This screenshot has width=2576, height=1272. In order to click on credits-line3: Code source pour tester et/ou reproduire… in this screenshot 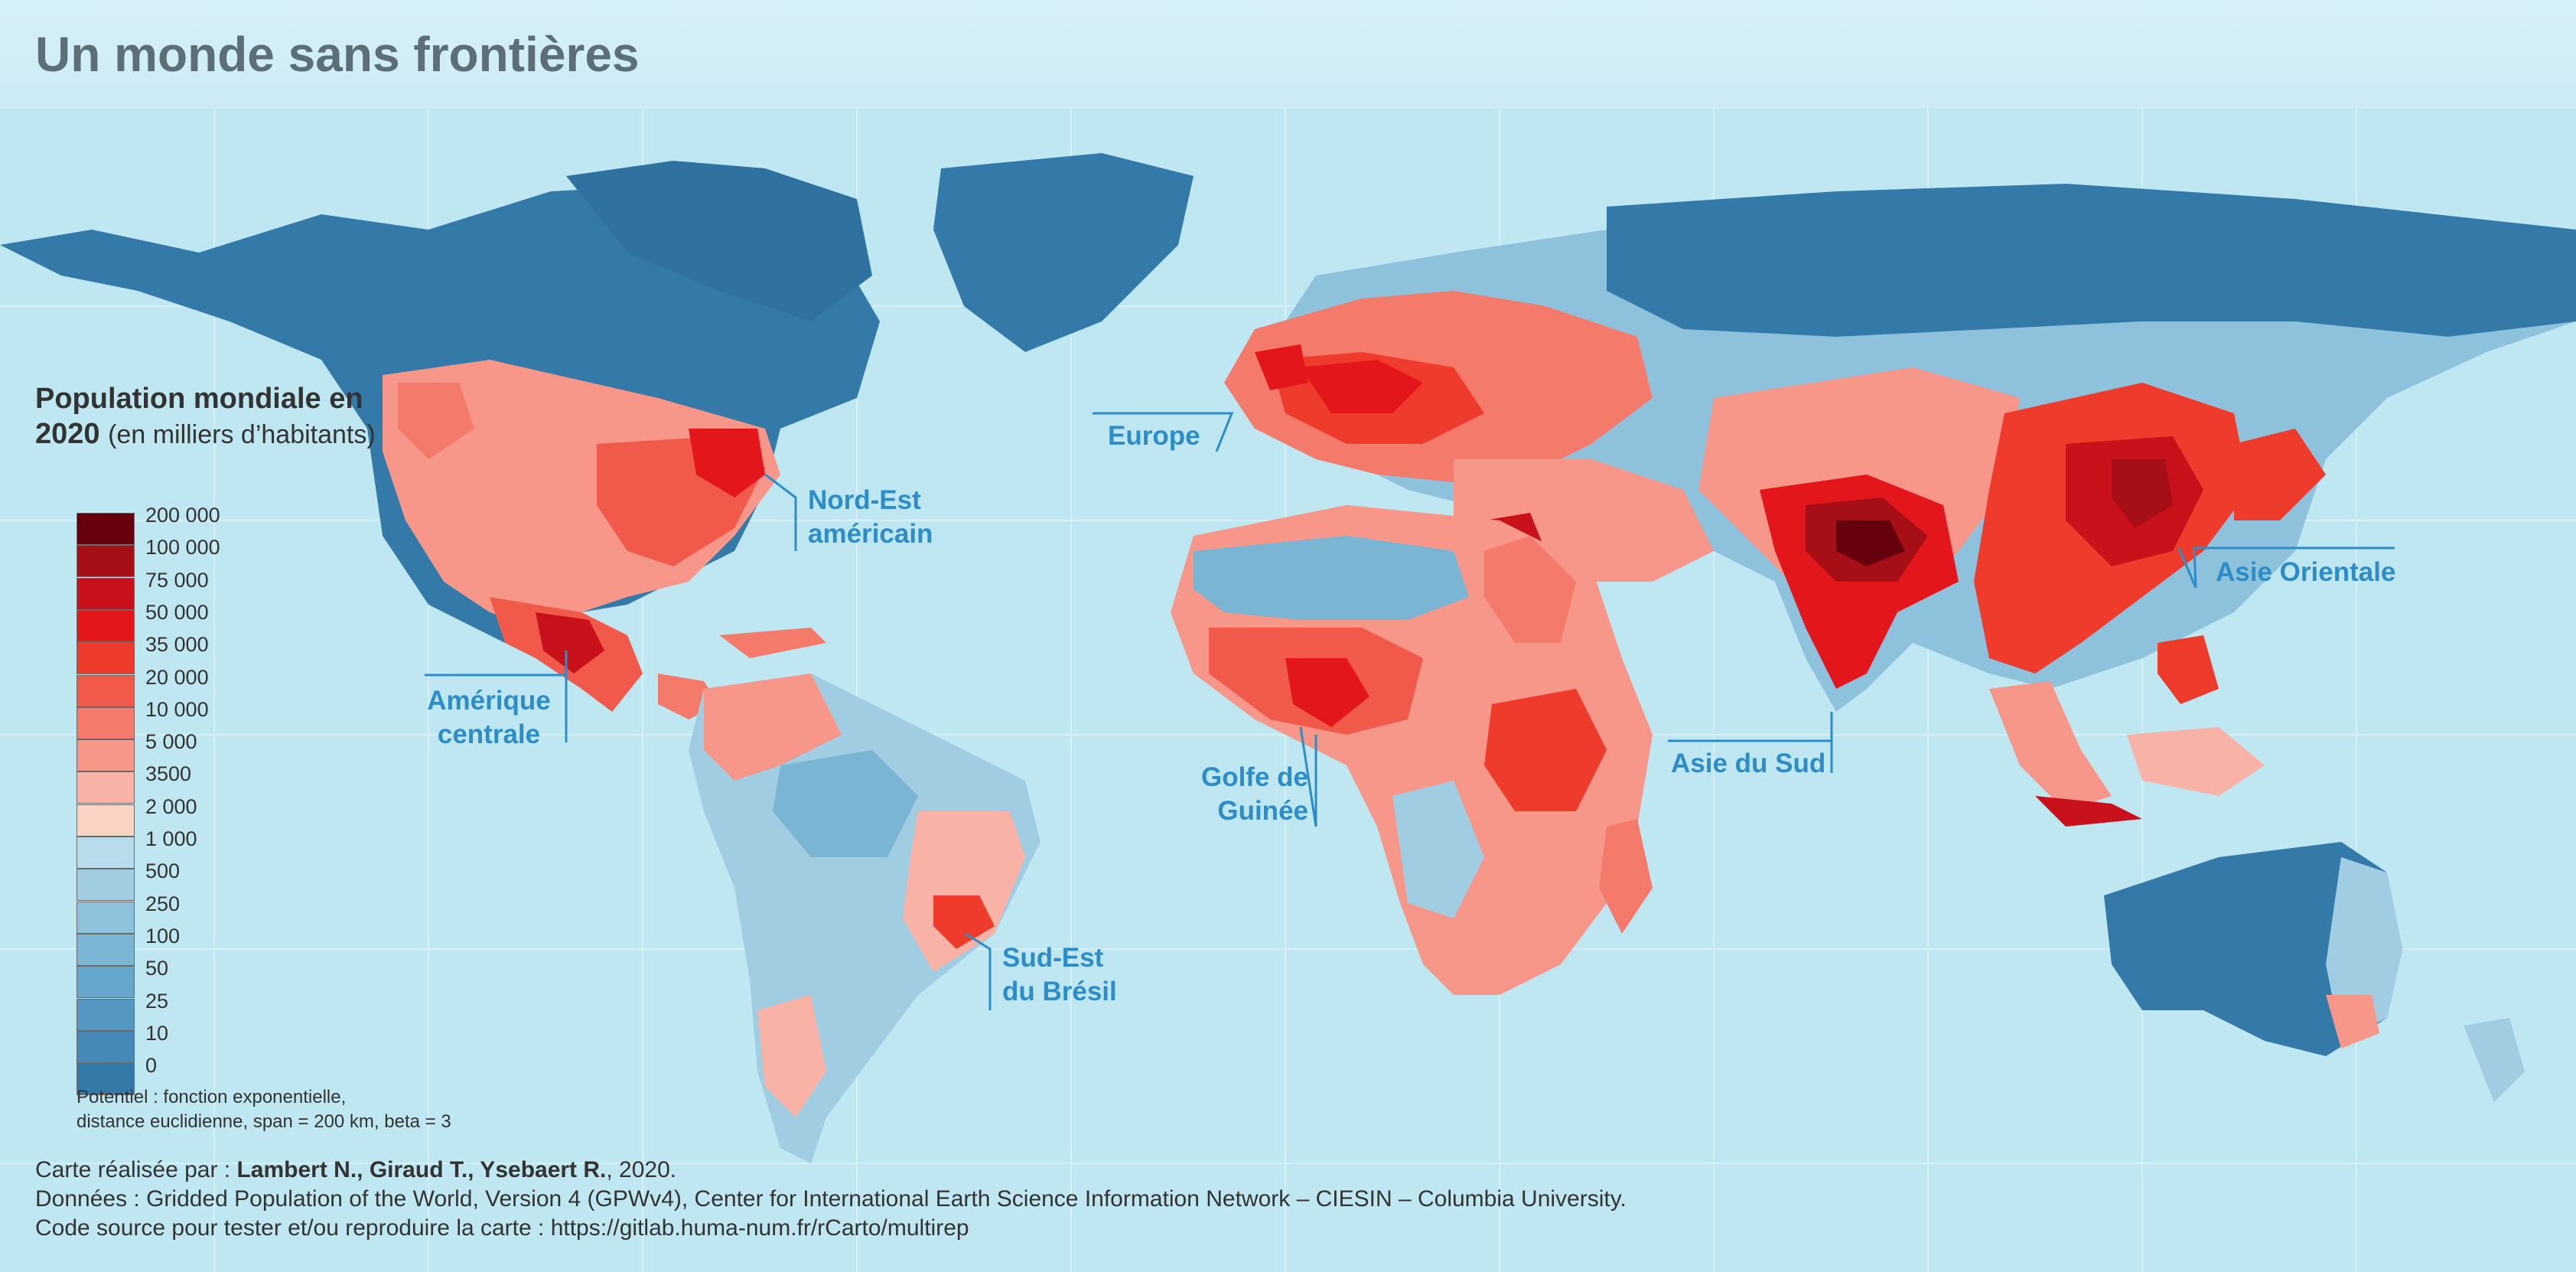, I will do `click(502, 1228)`.